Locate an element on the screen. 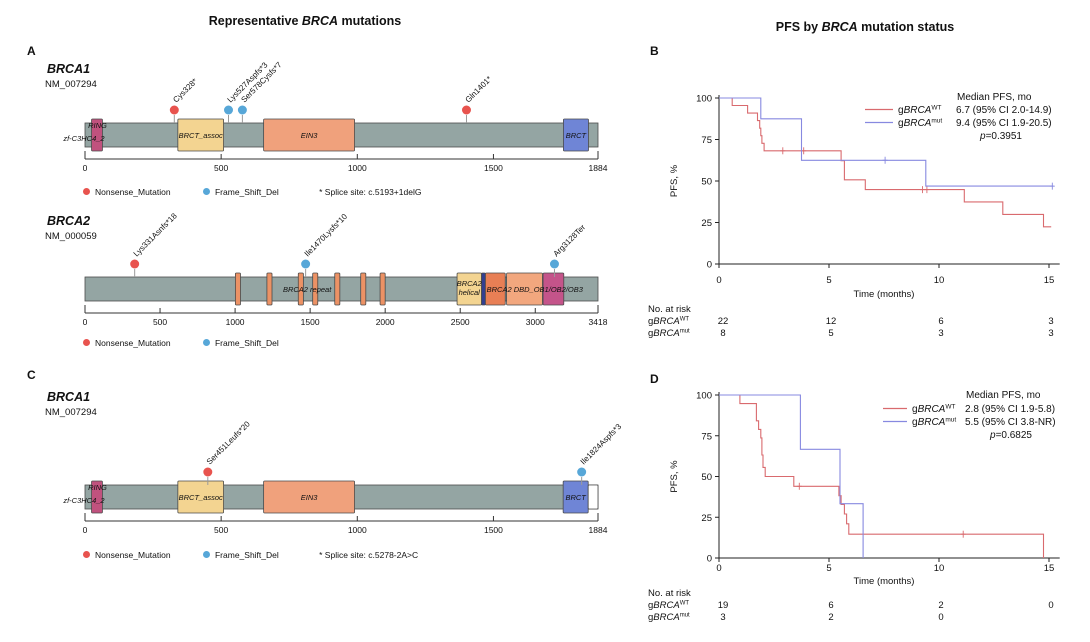 This screenshot has width=1090, height=642. svg-text: helical is located at coordinates (470, 292).